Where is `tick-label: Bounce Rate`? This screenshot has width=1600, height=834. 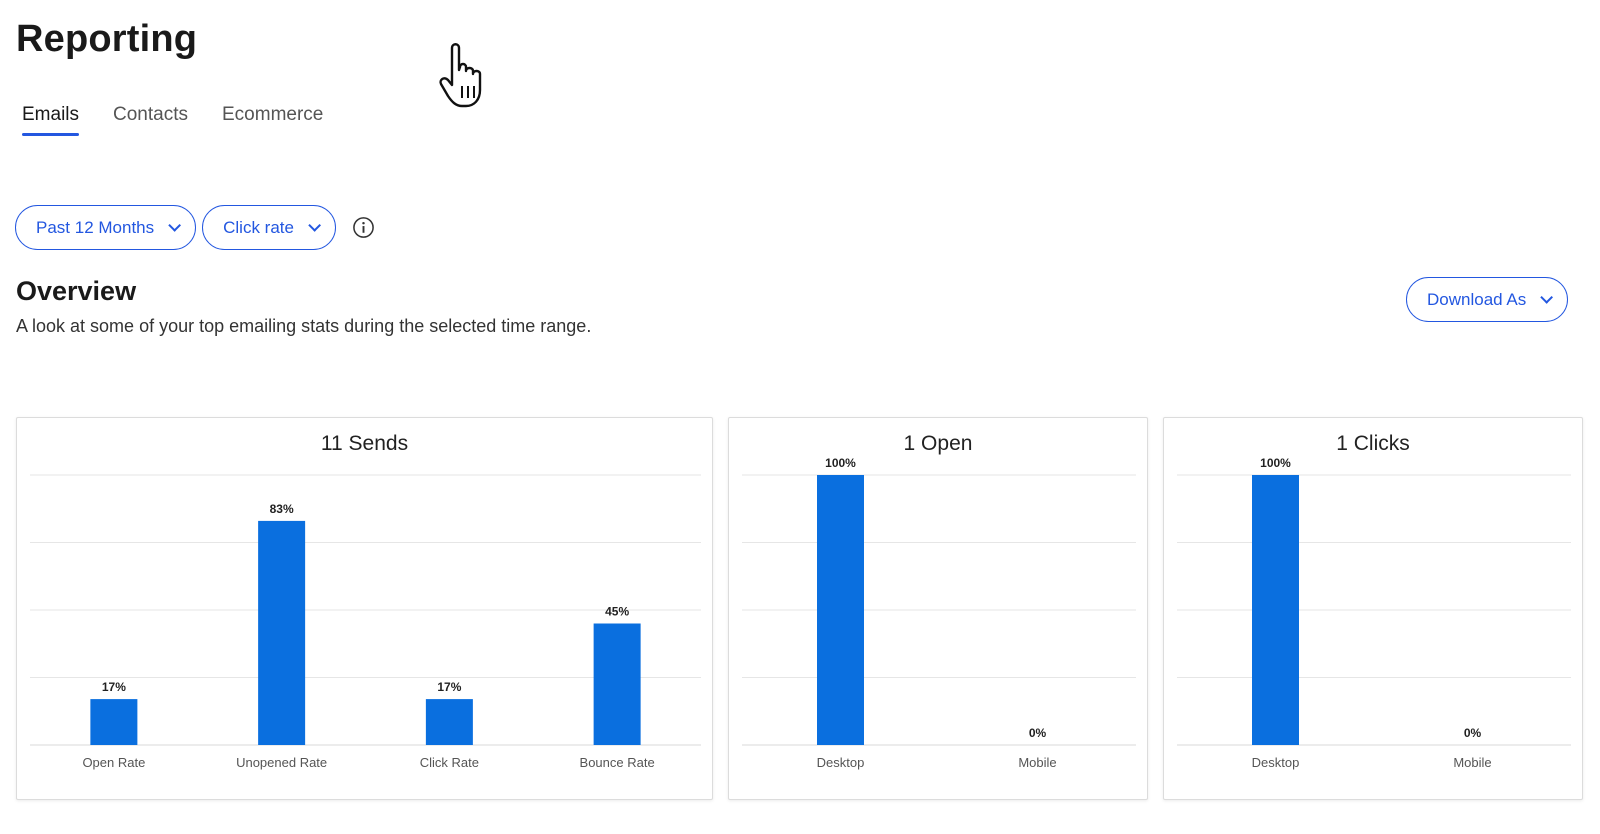
tick-label: Bounce Rate is located at coordinates (617, 762).